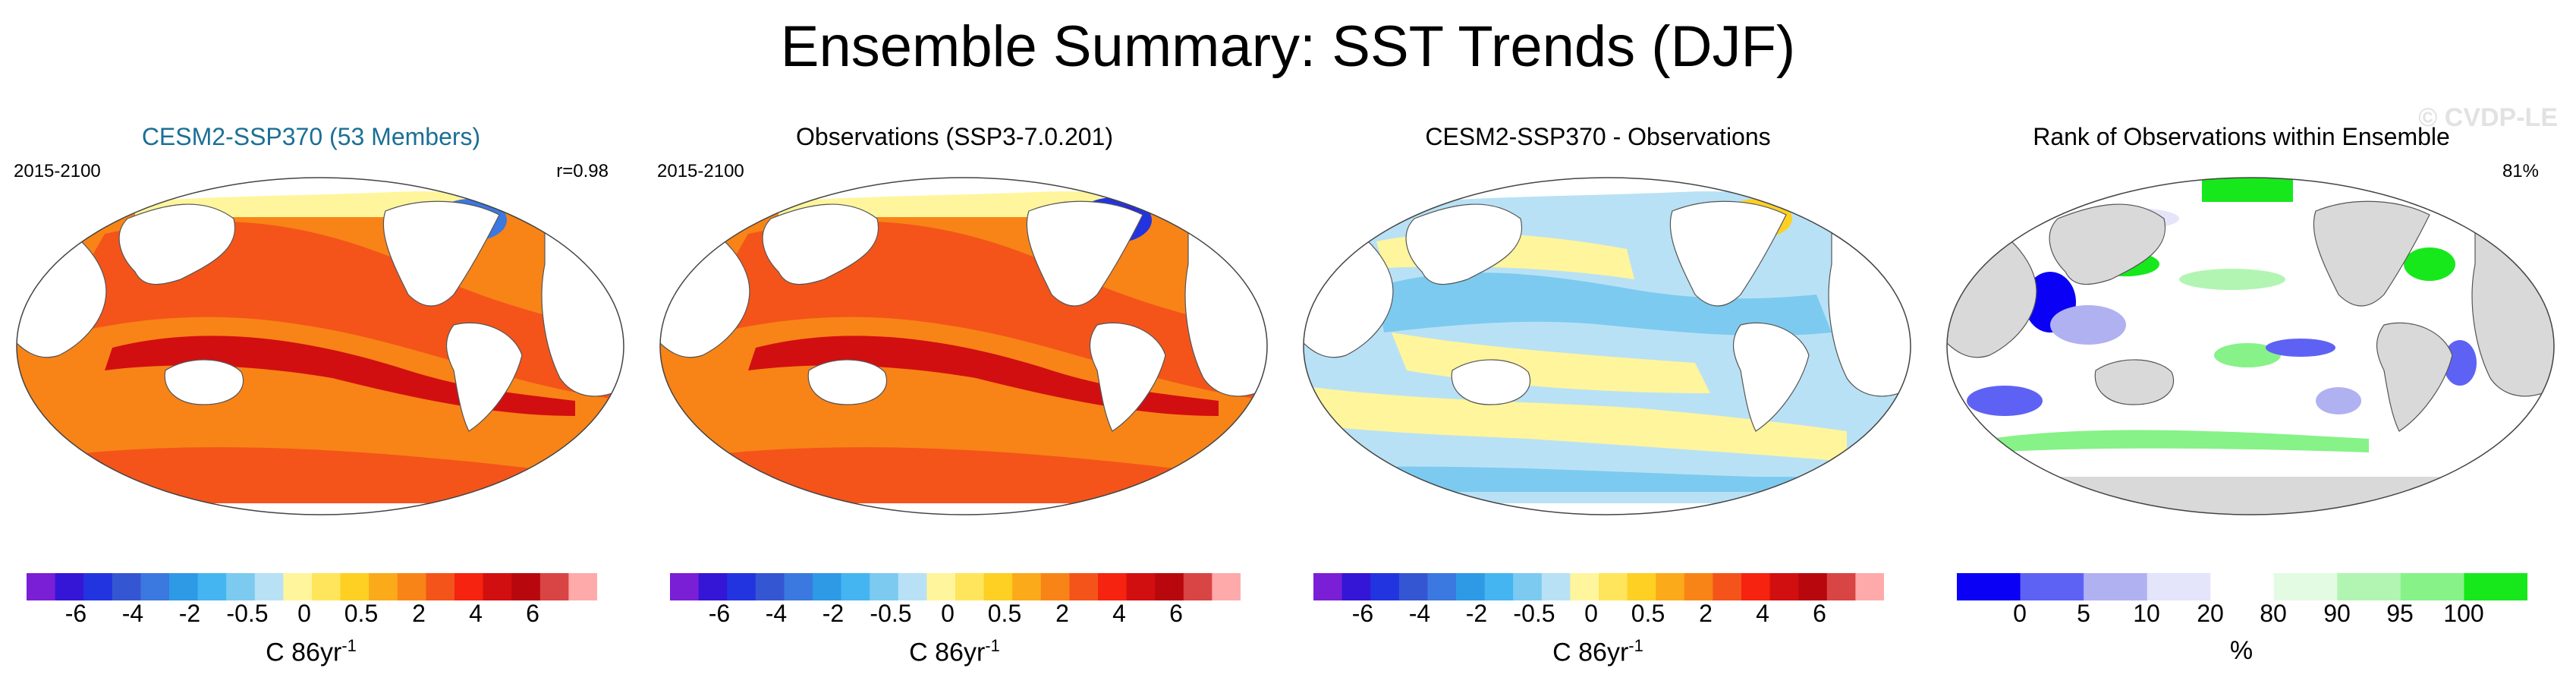 This screenshot has width=2576, height=687. What do you see at coordinates (2083, 613) in the screenshot?
I see `colorbar-tick: 5` at bounding box center [2083, 613].